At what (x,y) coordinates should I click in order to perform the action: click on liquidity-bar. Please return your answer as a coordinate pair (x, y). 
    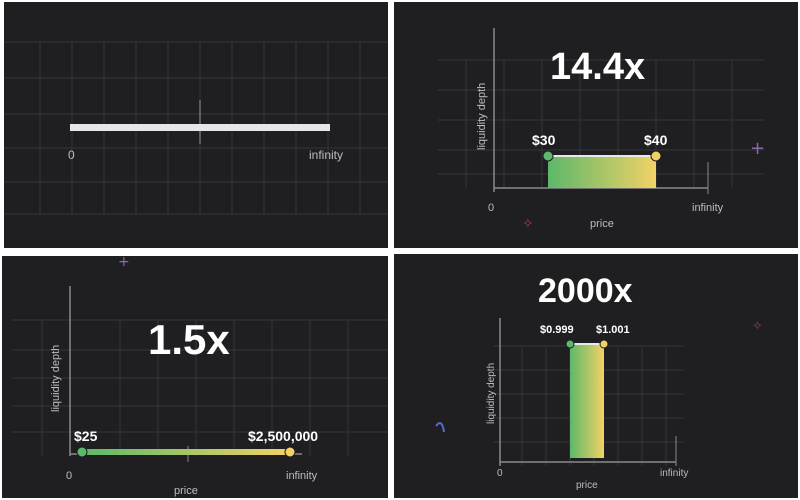
    Looking at the image, I should click on (200, 127).